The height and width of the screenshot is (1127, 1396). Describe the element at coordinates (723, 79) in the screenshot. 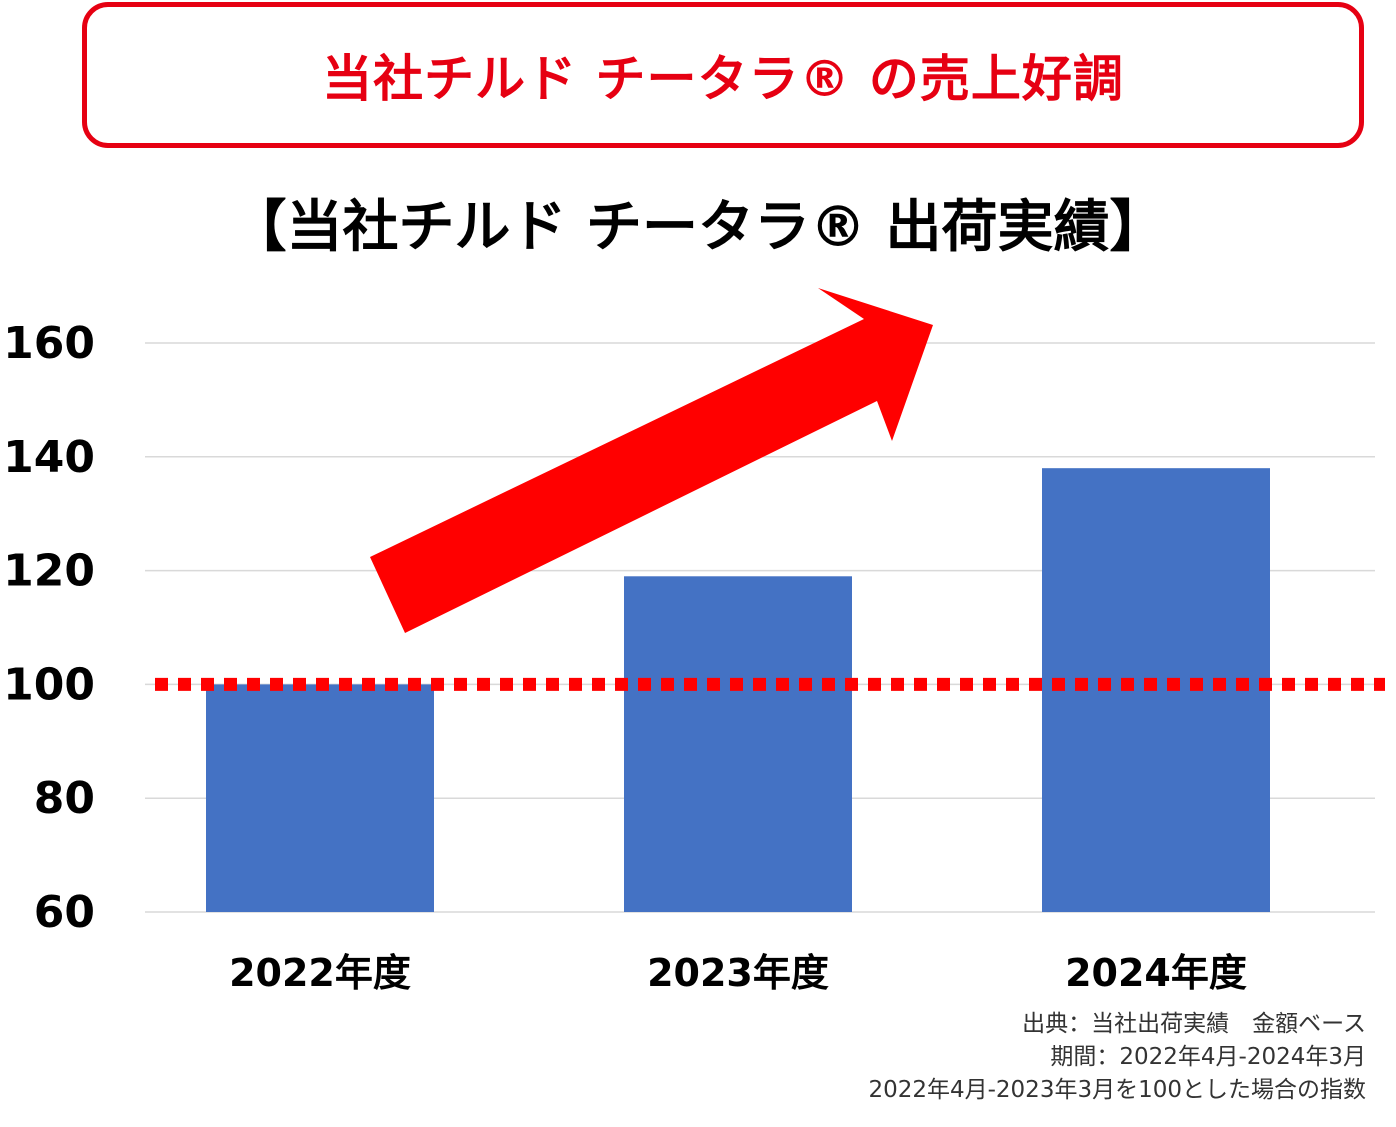

I see `headline-text: 当社チルド チータラ® の売上好調` at that location.